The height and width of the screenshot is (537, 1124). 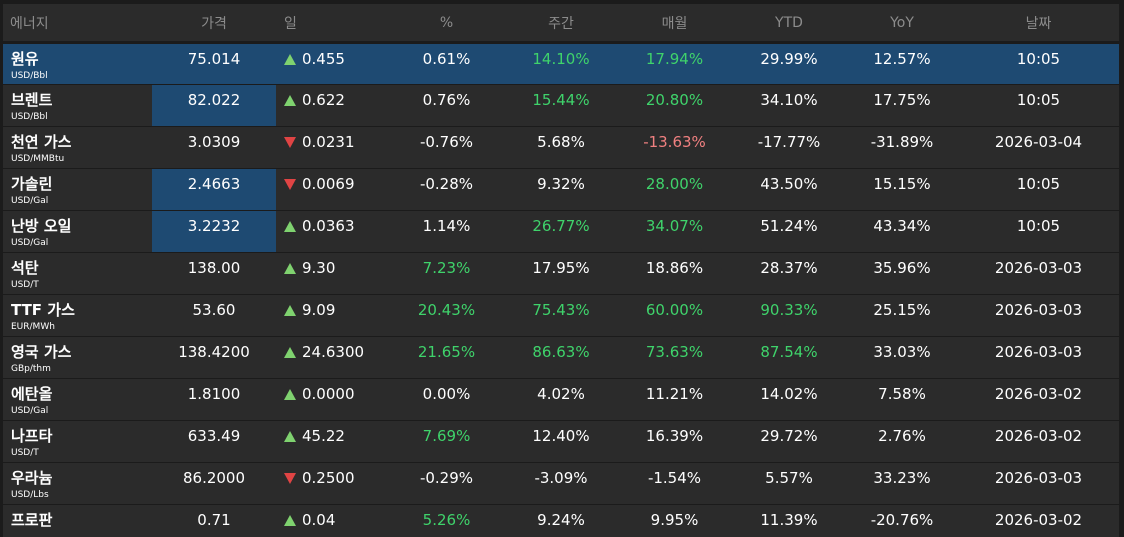 I want to click on day-change-cell: 0.455, so click(x=332, y=63).